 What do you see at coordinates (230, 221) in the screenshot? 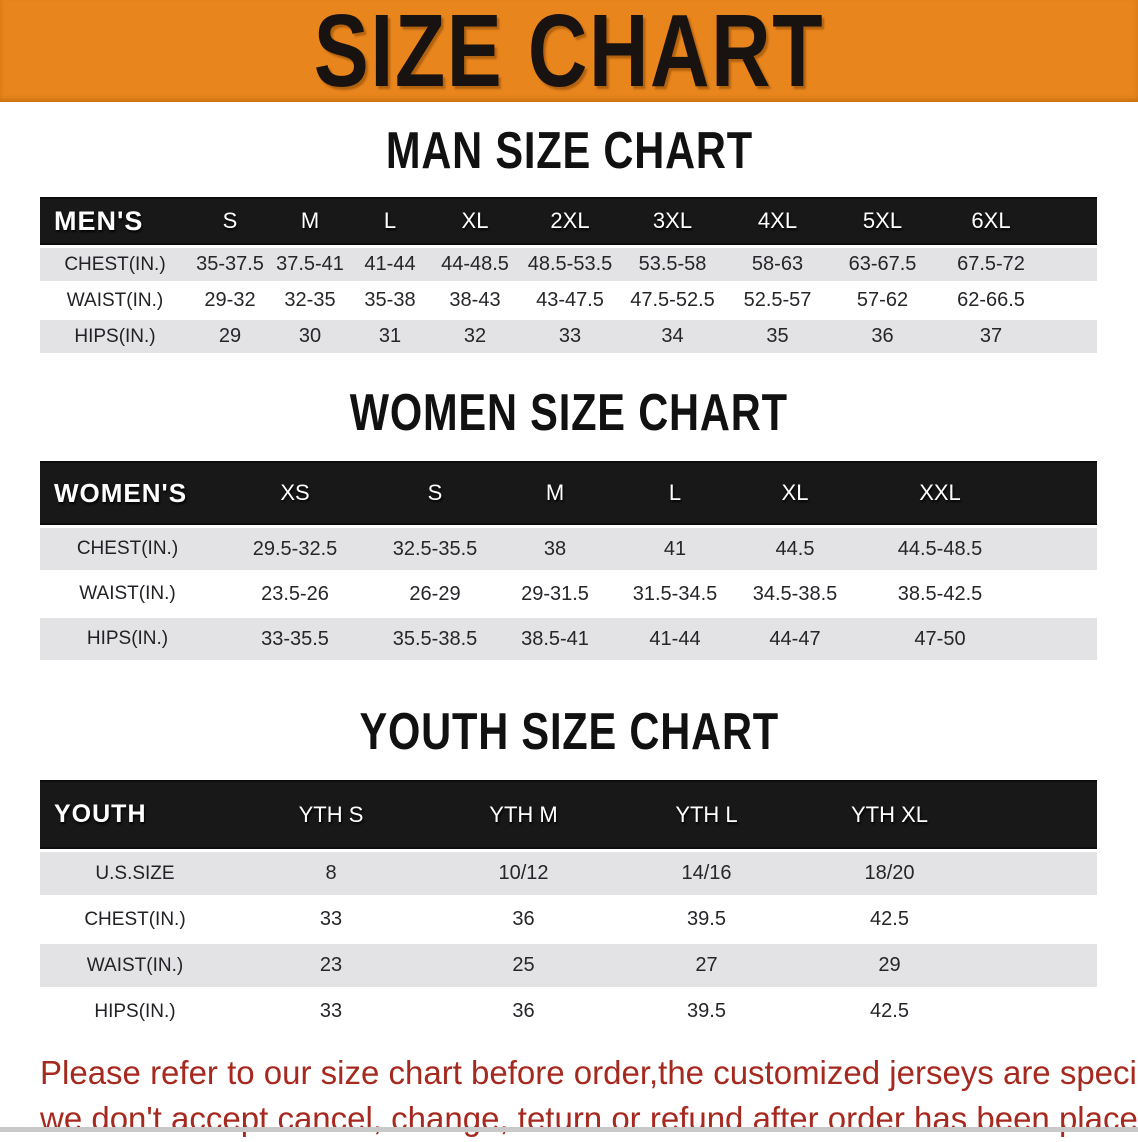
I see `men-col-header: S` at bounding box center [230, 221].